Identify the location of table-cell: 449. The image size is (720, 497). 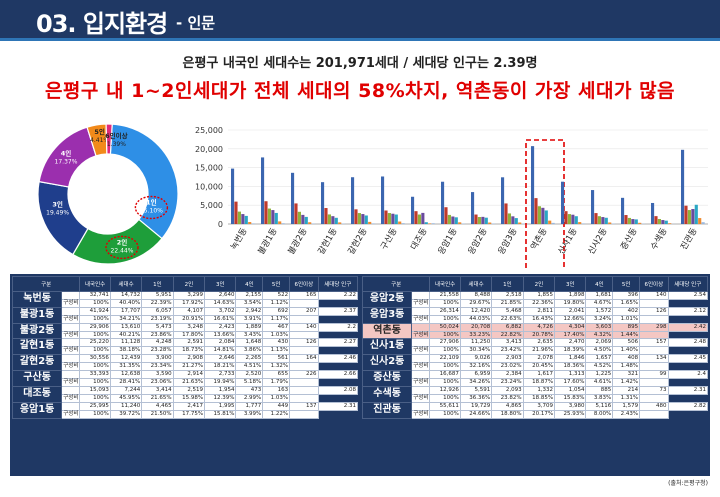
(276, 406).